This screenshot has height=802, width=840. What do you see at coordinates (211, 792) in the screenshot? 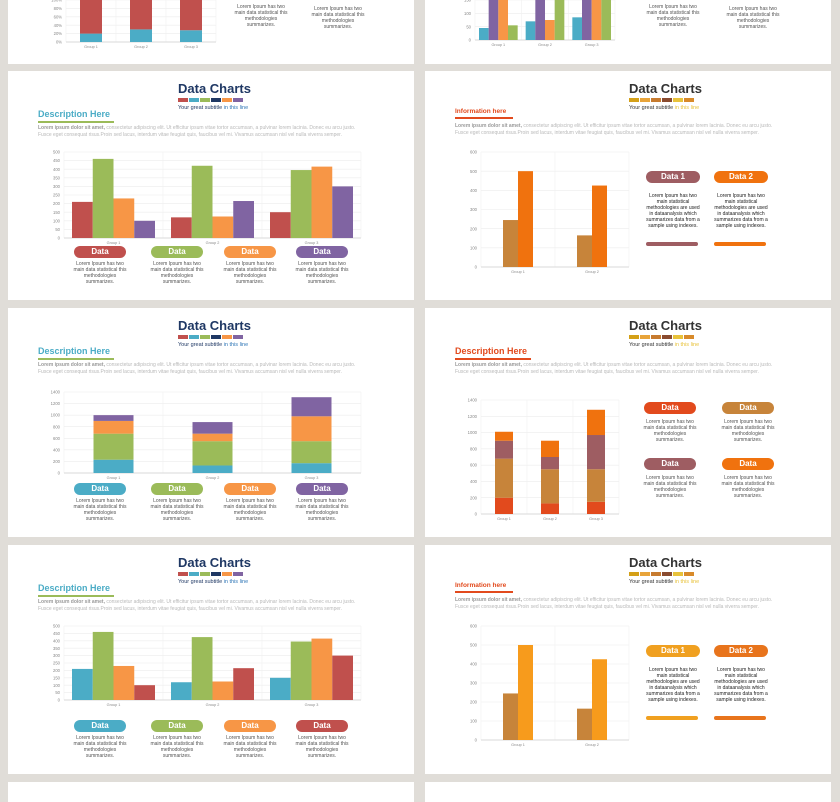
I see `slide-bottom-left` at bounding box center [211, 792].